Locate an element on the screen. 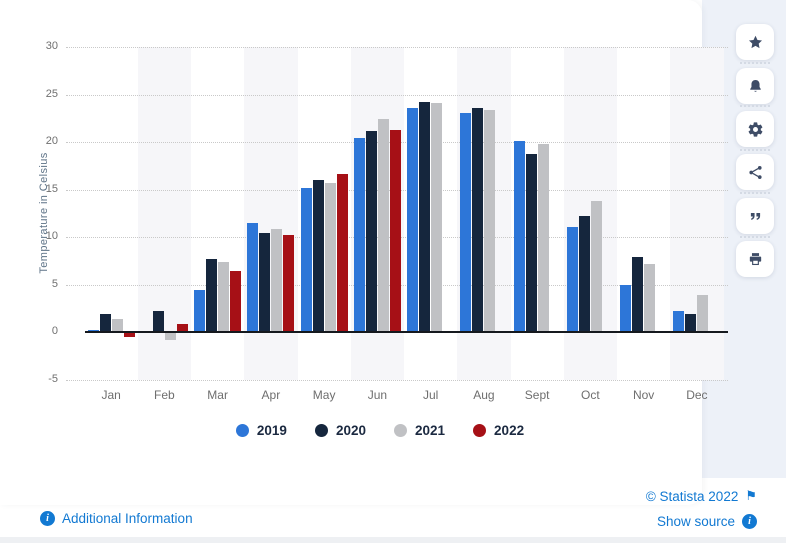 Image resolution: width=786 pixels, height=543 pixels. show-source-link: Show source i is located at coordinates (707, 521).